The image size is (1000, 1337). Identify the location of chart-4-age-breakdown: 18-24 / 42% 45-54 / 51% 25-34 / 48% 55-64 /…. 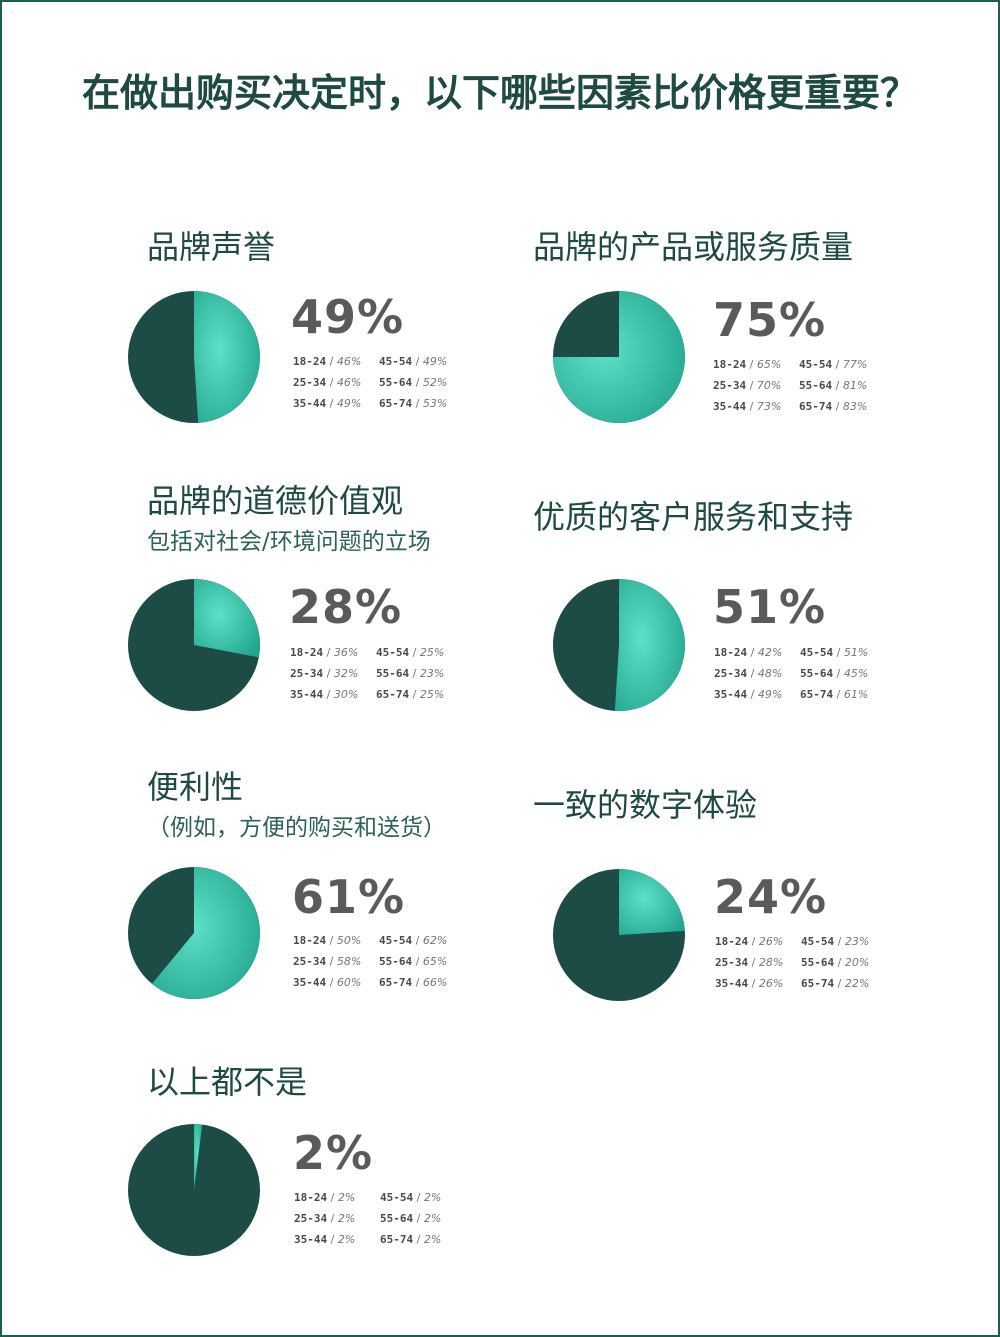
(800, 673).